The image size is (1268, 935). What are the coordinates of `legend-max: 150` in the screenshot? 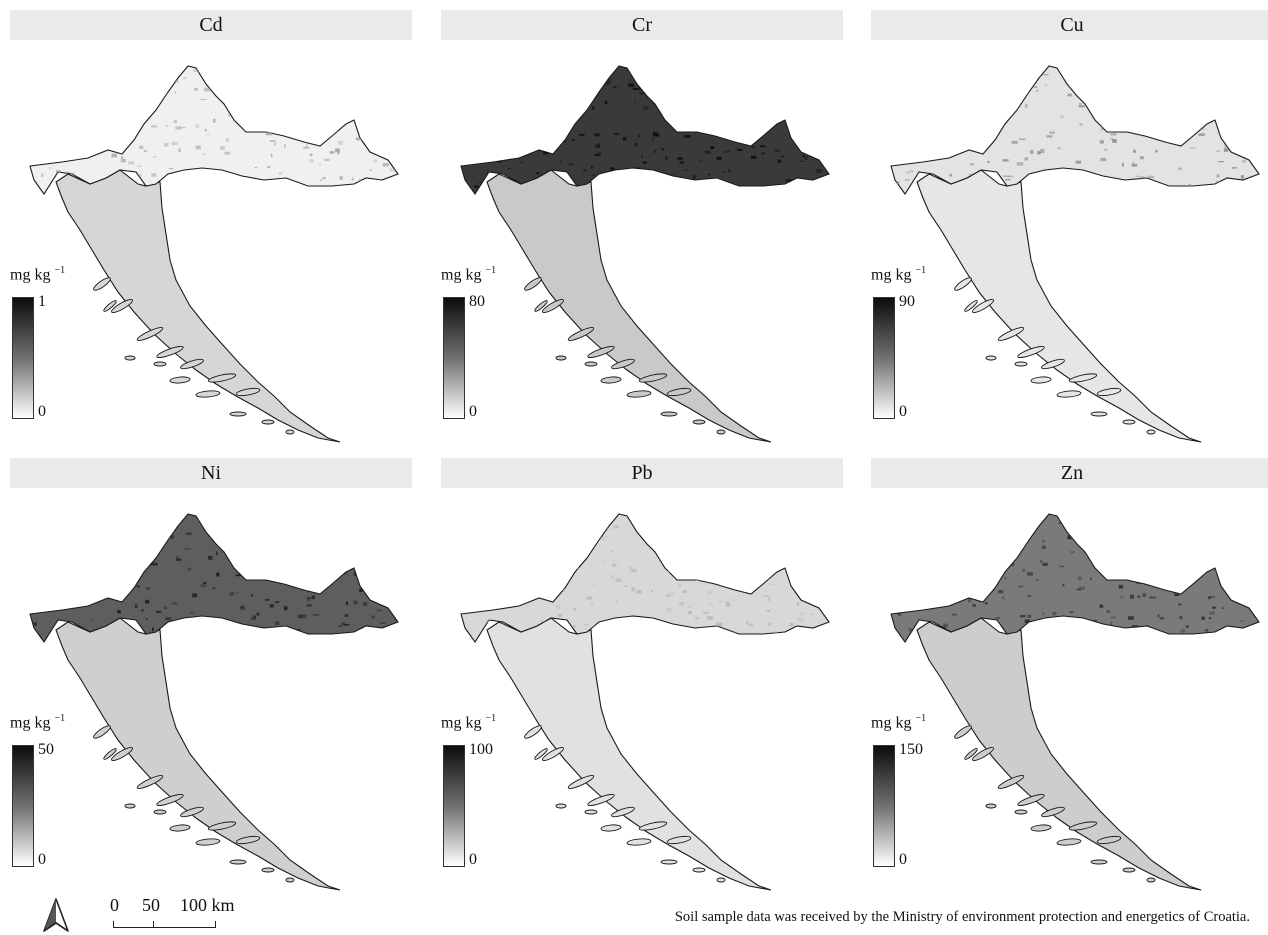 It's located at (911, 750).